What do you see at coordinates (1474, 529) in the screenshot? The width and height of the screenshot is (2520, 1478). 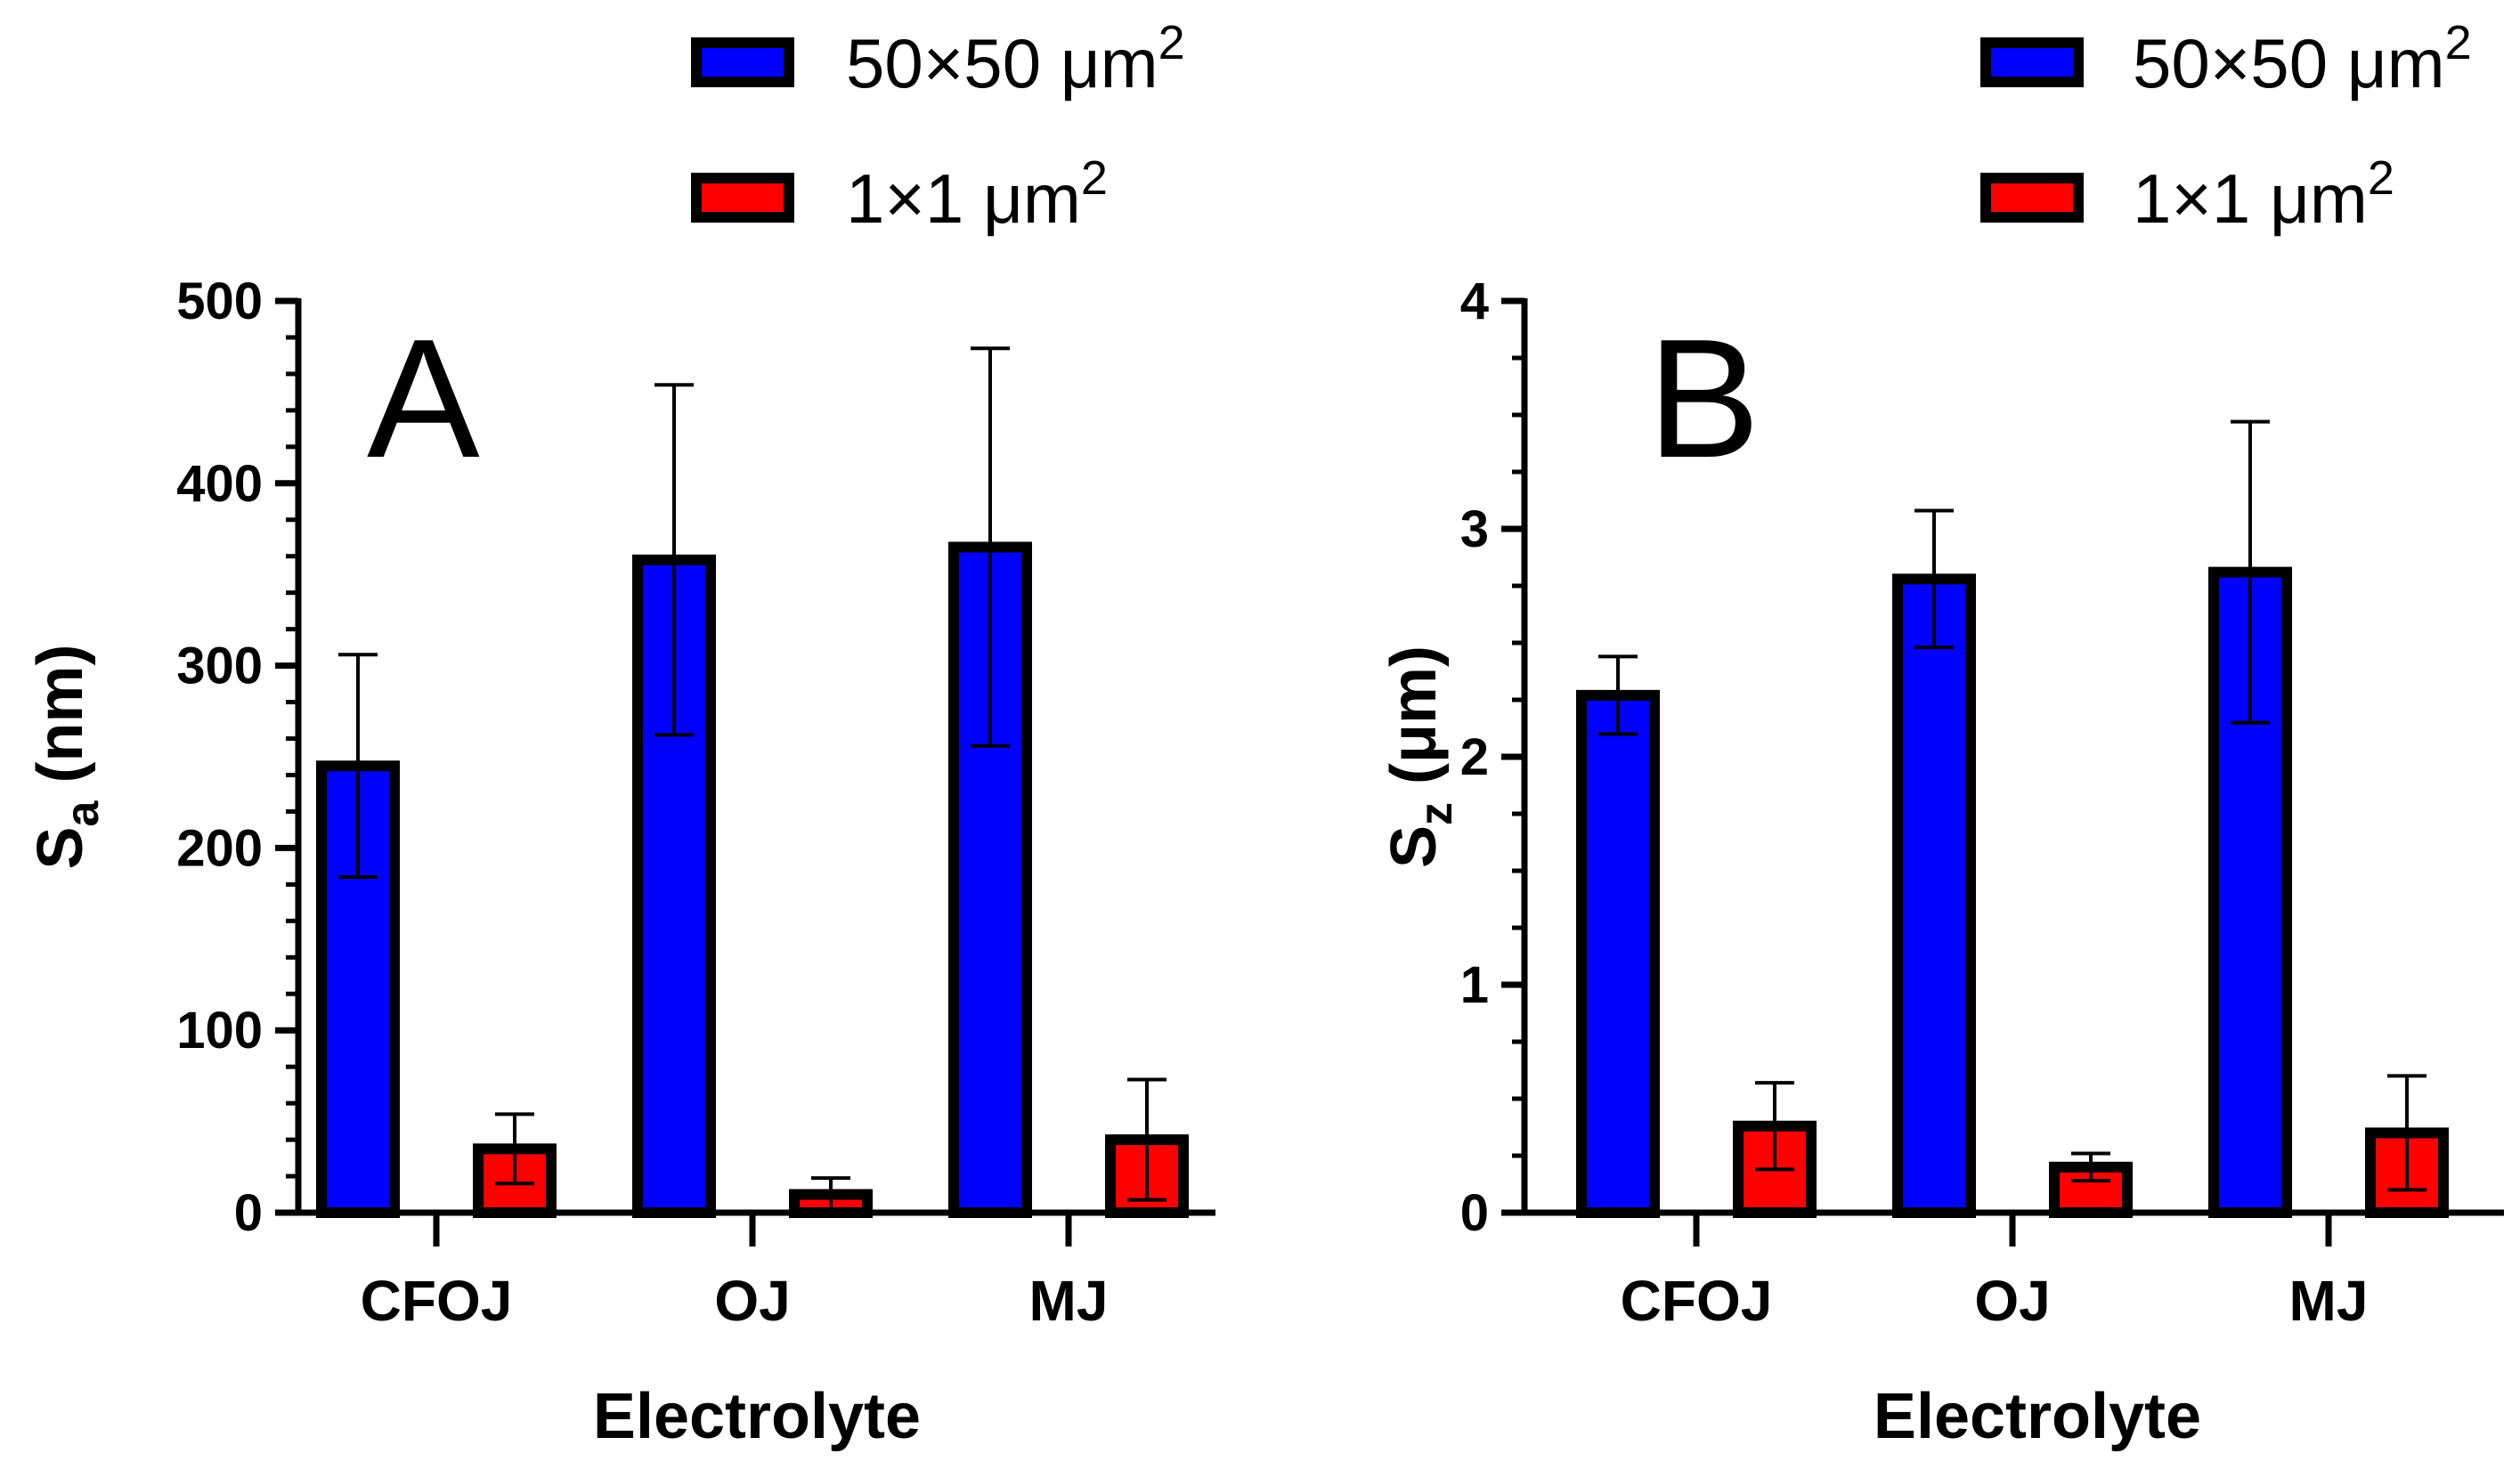 I see `y-tick-label: 3` at bounding box center [1474, 529].